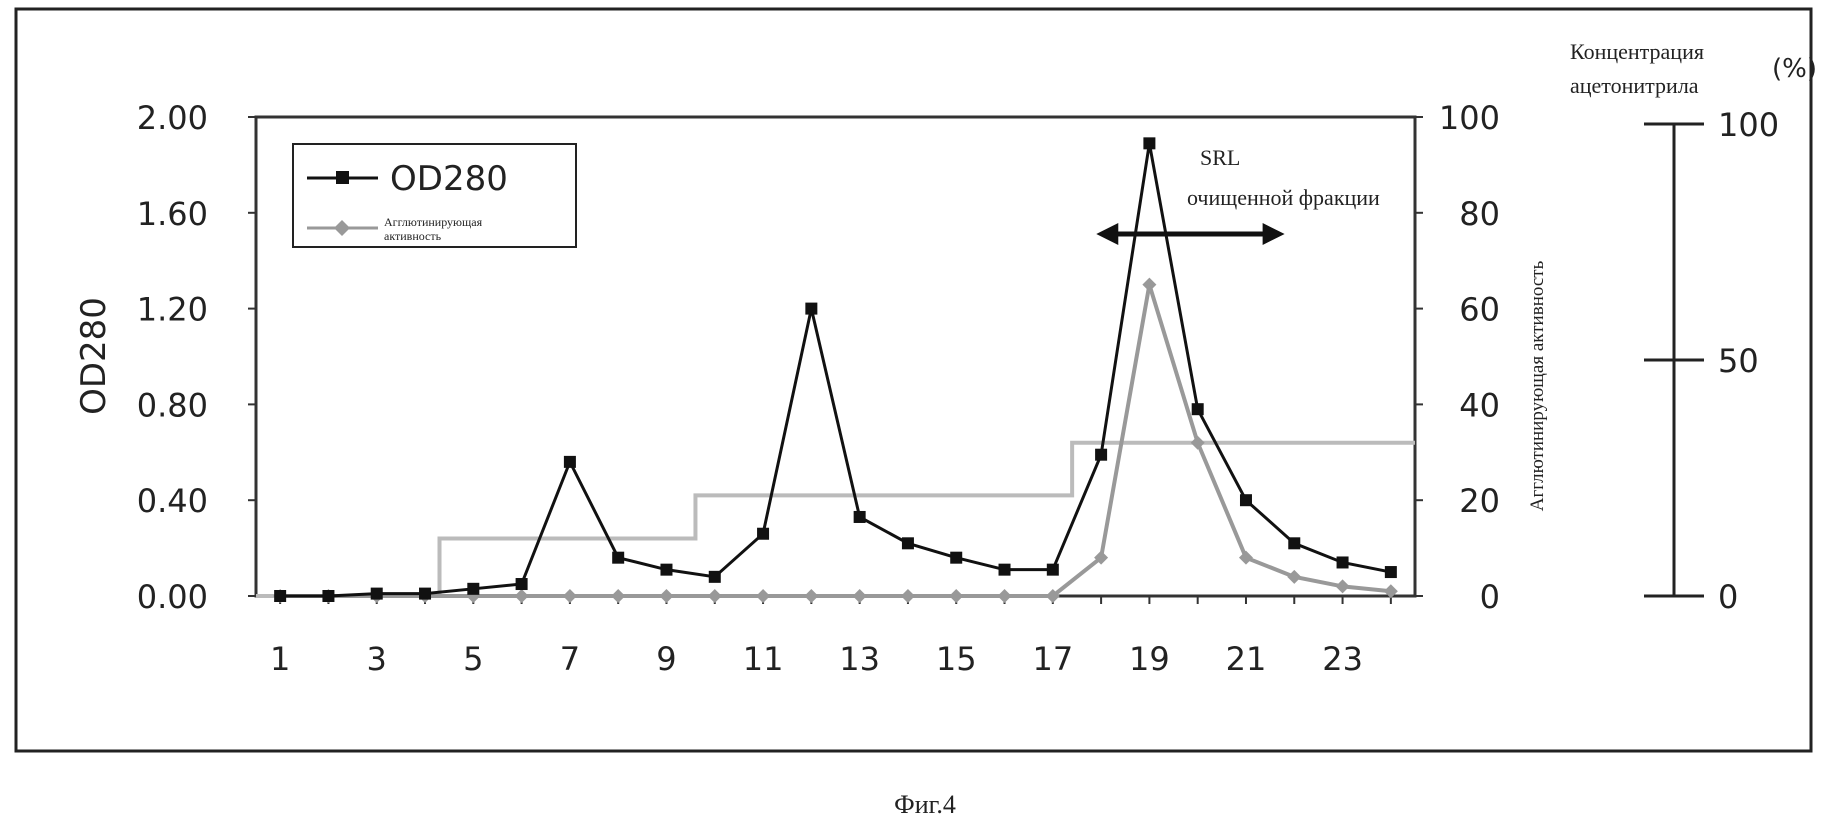 The width and height of the screenshot is (1825, 823). Describe the element at coordinates (1052, 659) in the screenshot. I see `x-tick-label: 17` at that location.